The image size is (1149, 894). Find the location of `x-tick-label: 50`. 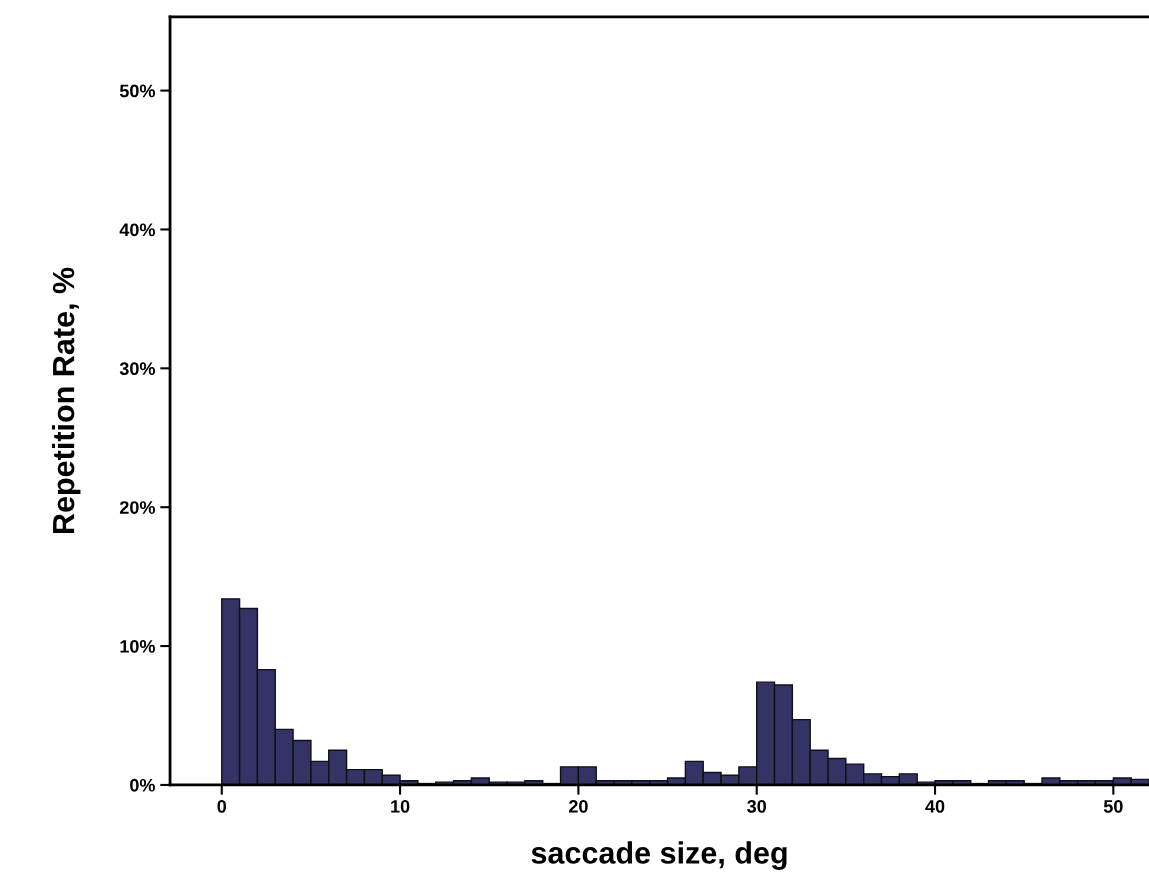

x-tick-label: 50 is located at coordinates (1113, 806).